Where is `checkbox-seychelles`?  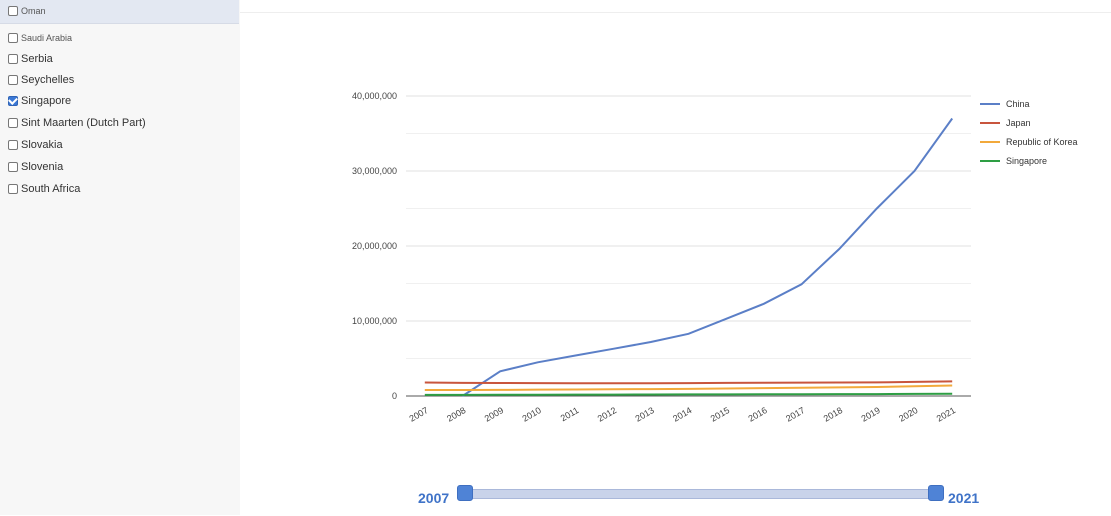
checkbox-seychelles is located at coordinates (13, 80).